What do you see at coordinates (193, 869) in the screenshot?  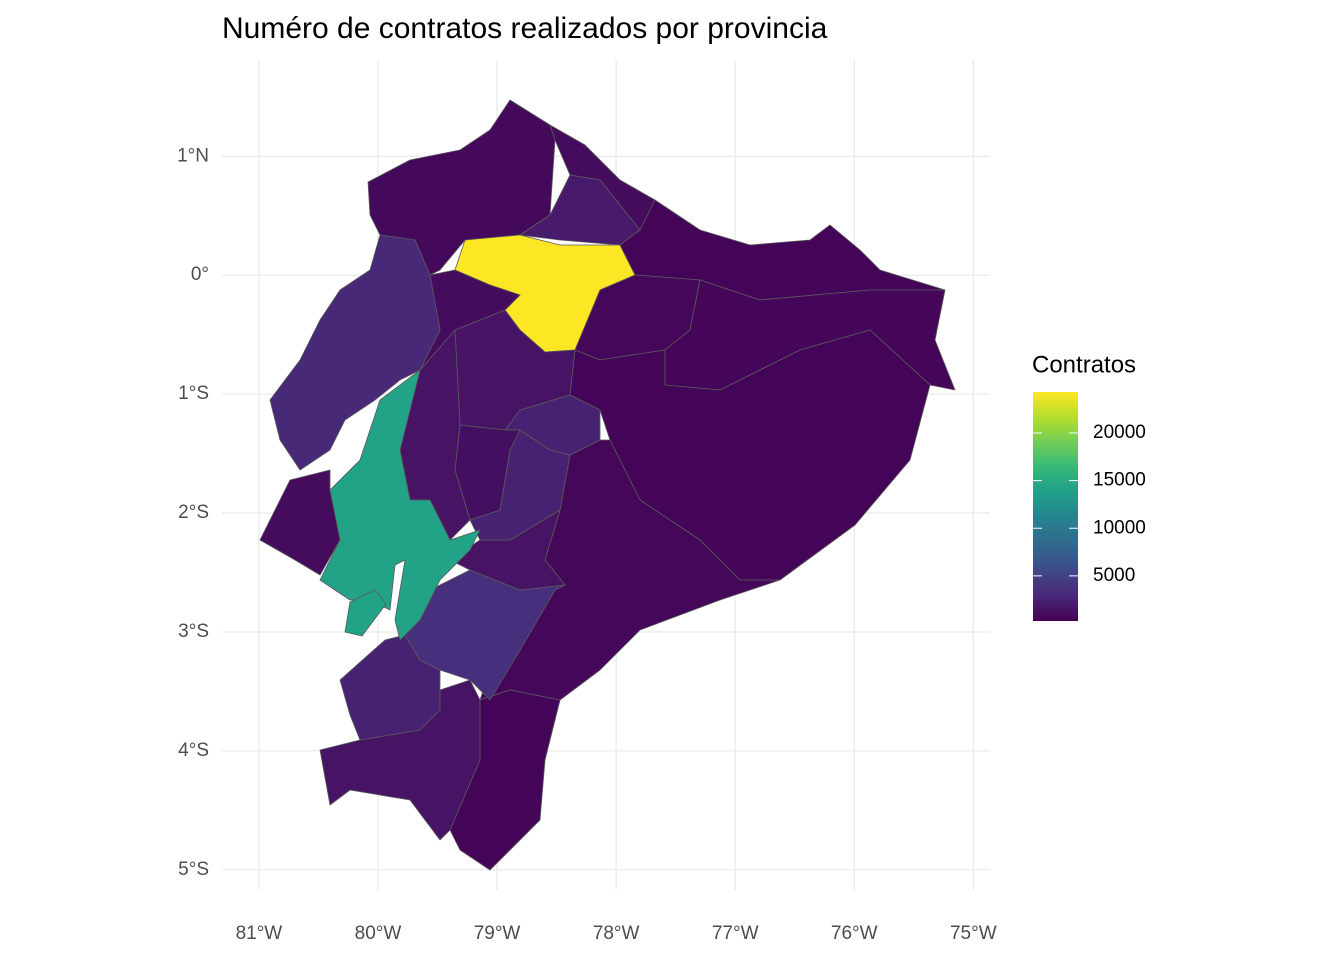 I see `y-tick-label: 5°S` at bounding box center [193, 869].